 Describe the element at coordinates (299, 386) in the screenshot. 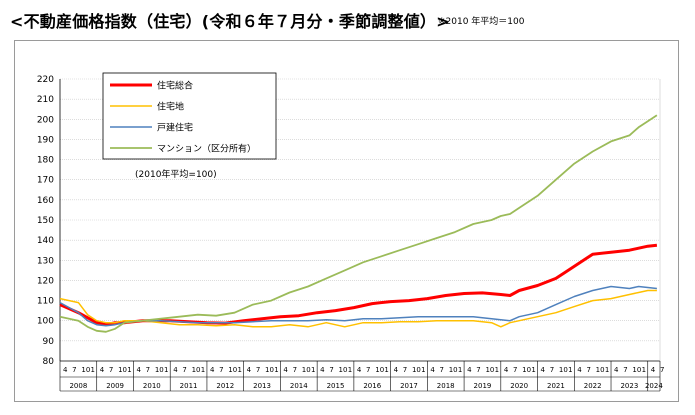

I see `x-year-label: 2014` at that location.